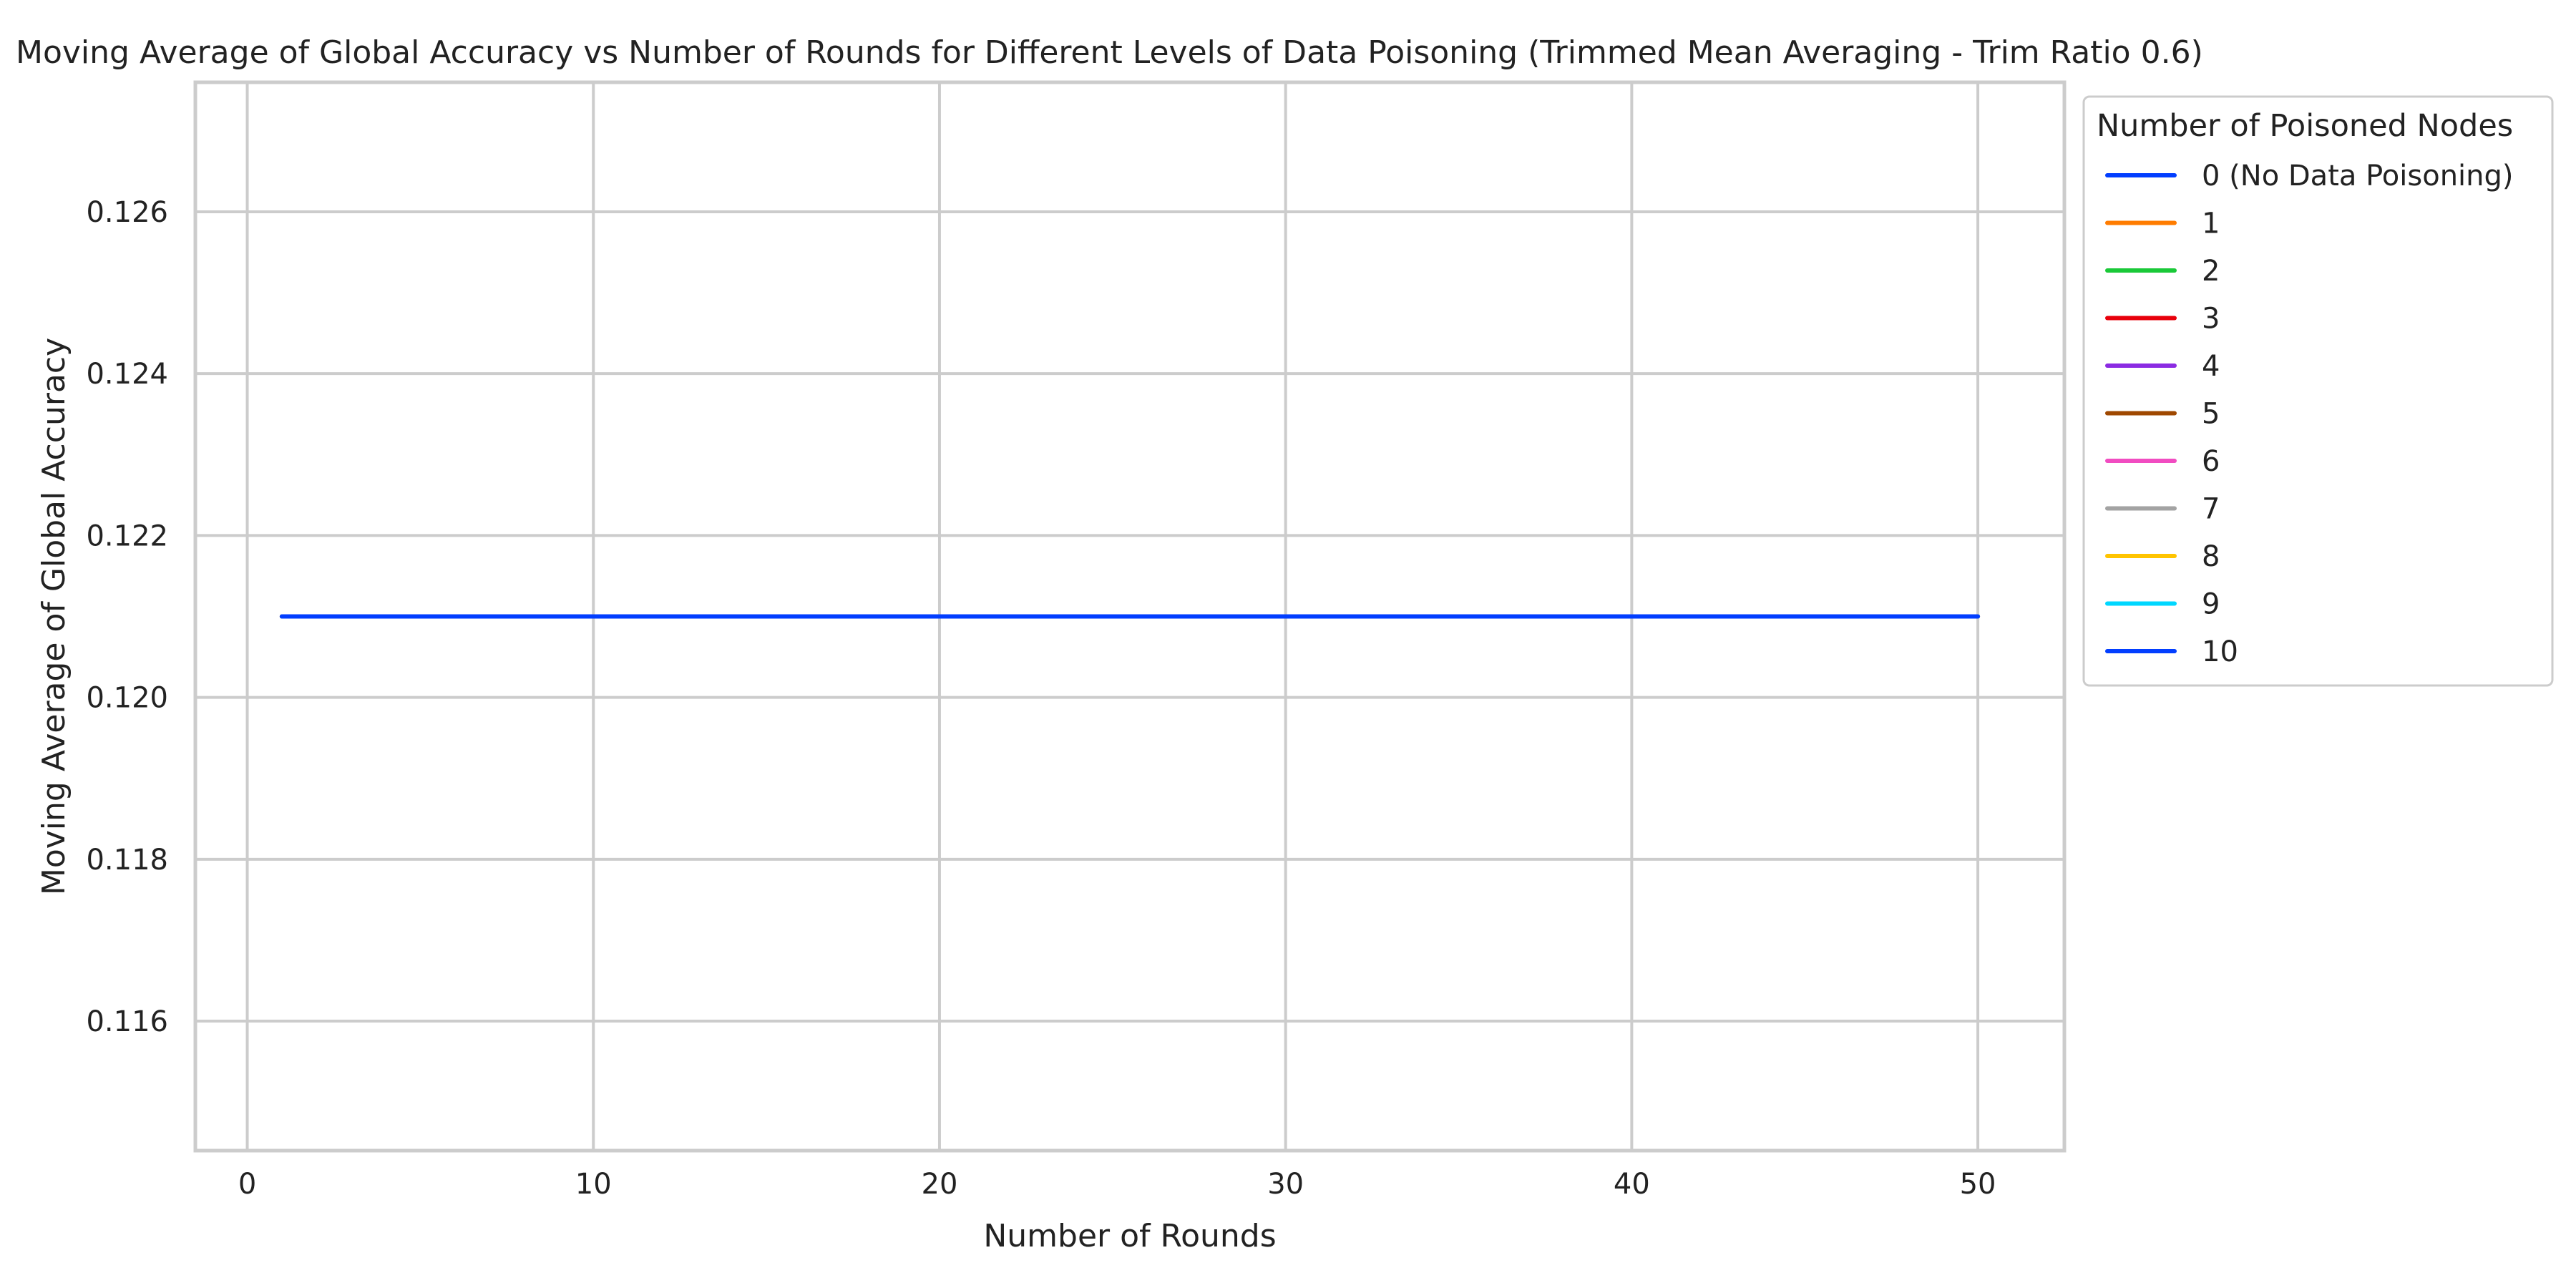 The image size is (2576, 1288). Describe the element at coordinates (127, 535) in the screenshot. I see `y-tick-label: 0.122` at that location.